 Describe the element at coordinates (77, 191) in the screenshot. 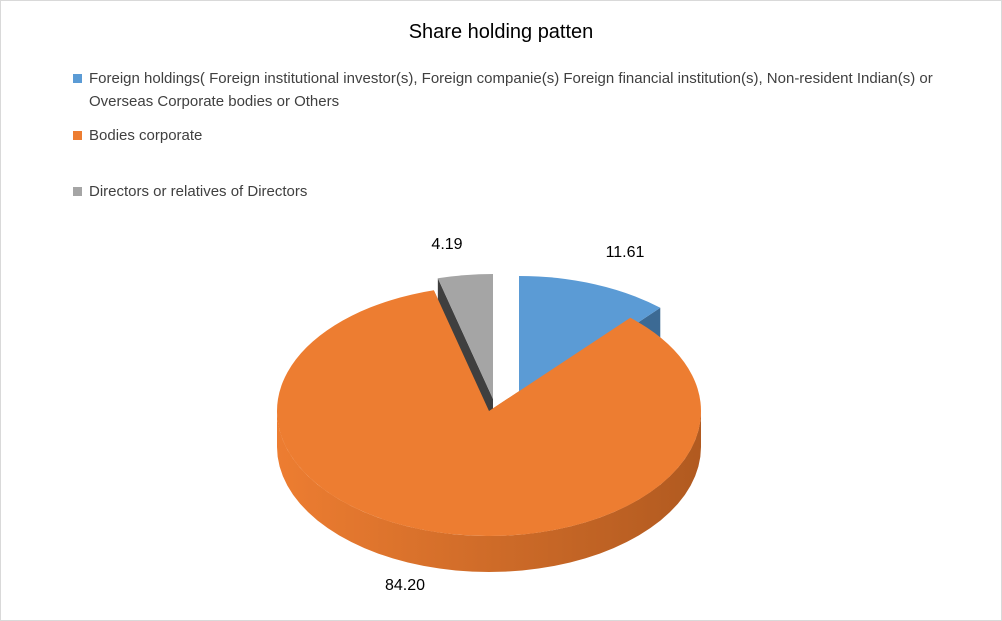

I see `legend-swatch-directors` at that location.